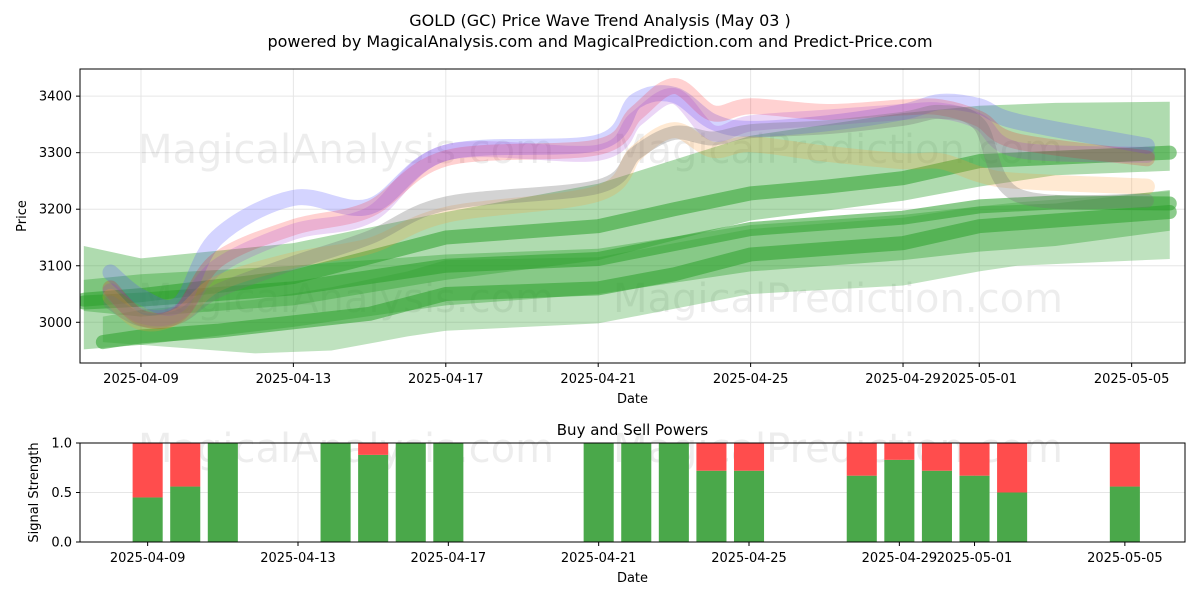 The width and height of the screenshot is (1200, 600). I want to click on y-tick-label: 3200, so click(55, 210).